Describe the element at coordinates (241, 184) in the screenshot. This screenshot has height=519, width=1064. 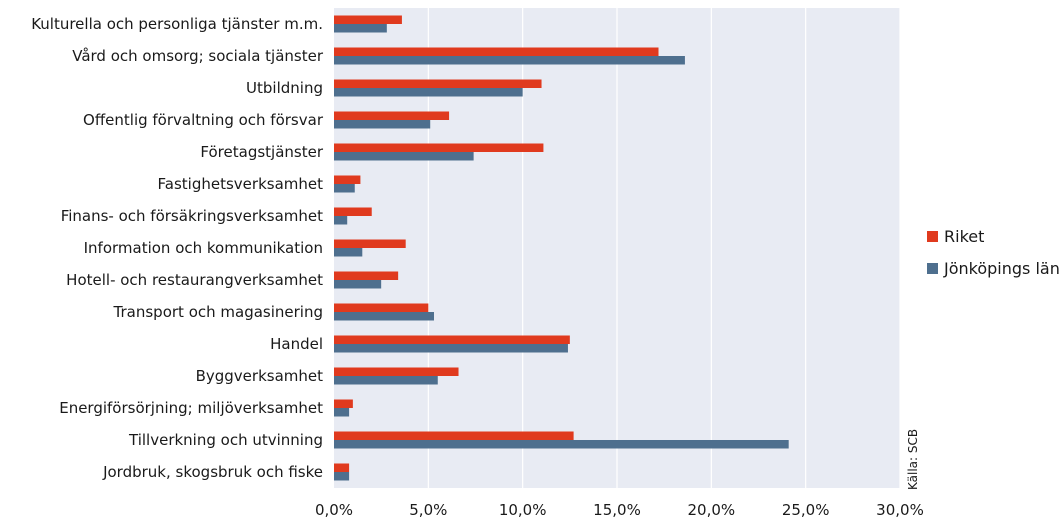
I see `category-label: Fastighetsverksamhet` at that location.